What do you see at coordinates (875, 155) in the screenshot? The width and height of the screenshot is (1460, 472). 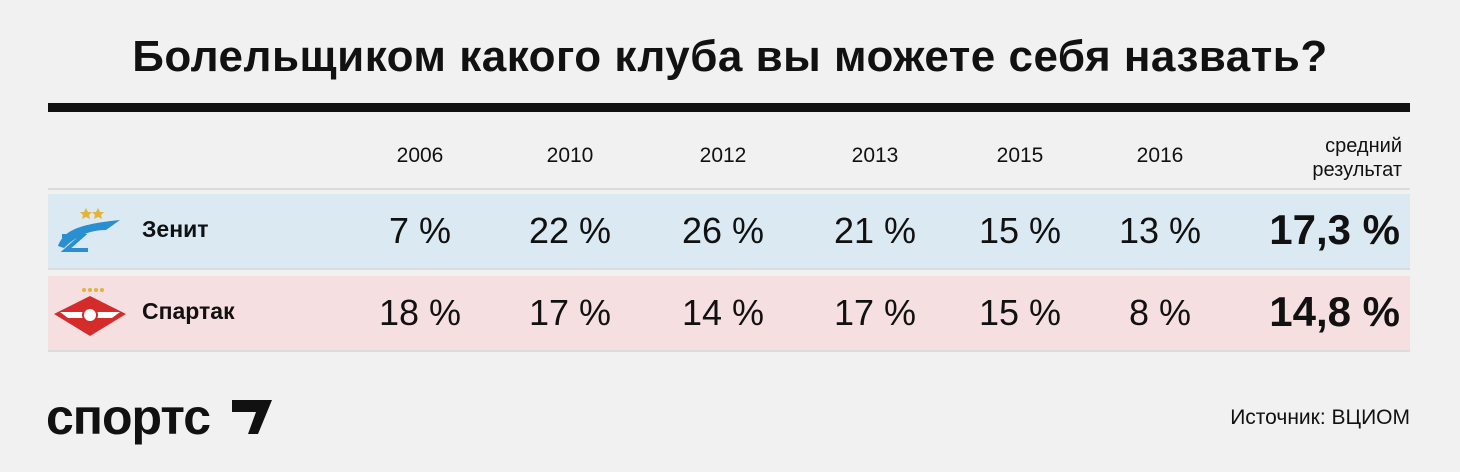 I see `column-header: 2013` at bounding box center [875, 155].